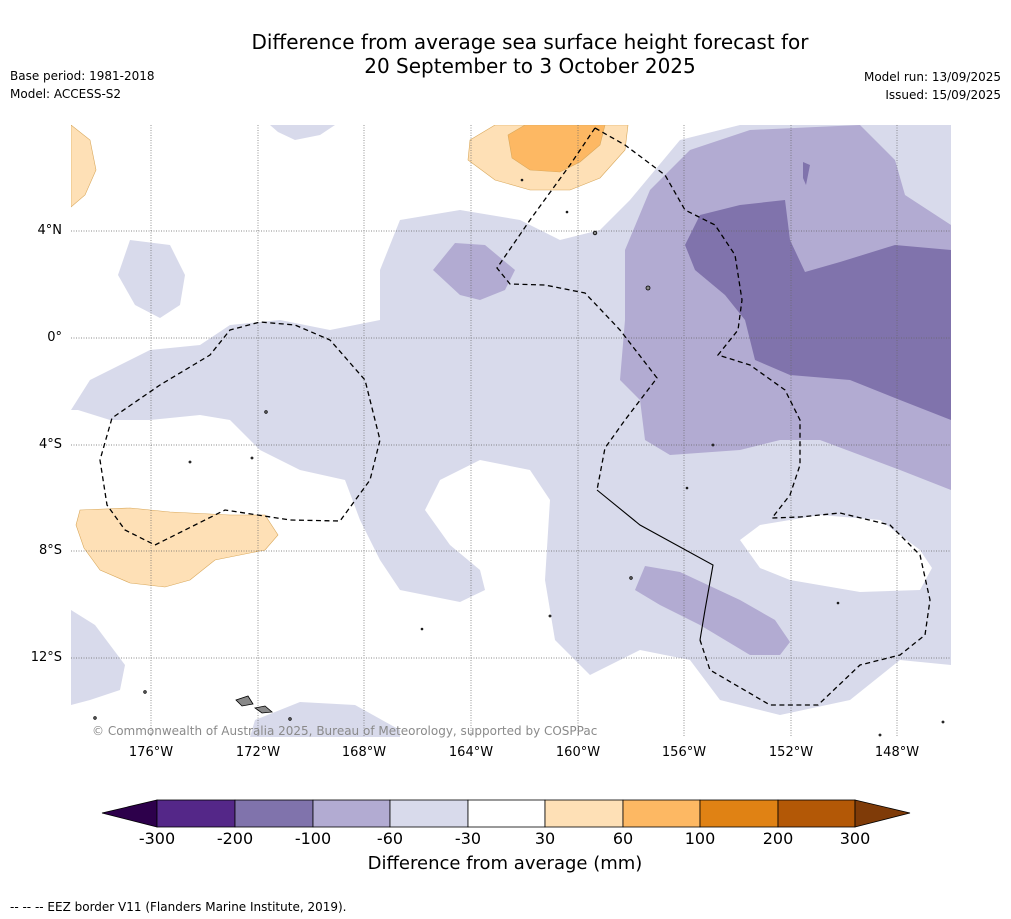 The height and width of the screenshot is (919, 1011). I want to click on colorbar-tick: -100, so click(313, 838).